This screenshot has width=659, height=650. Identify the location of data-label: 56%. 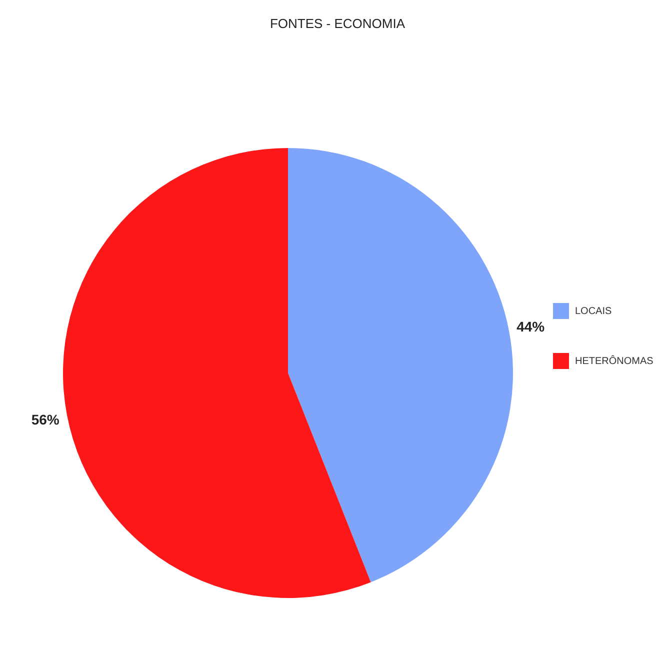
(45, 419).